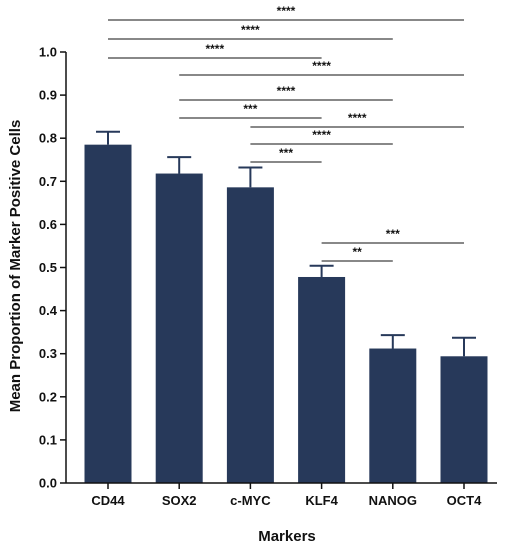 The image size is (523, 550). I want to click on y-tick-label: 0.1, so click(48, 439).